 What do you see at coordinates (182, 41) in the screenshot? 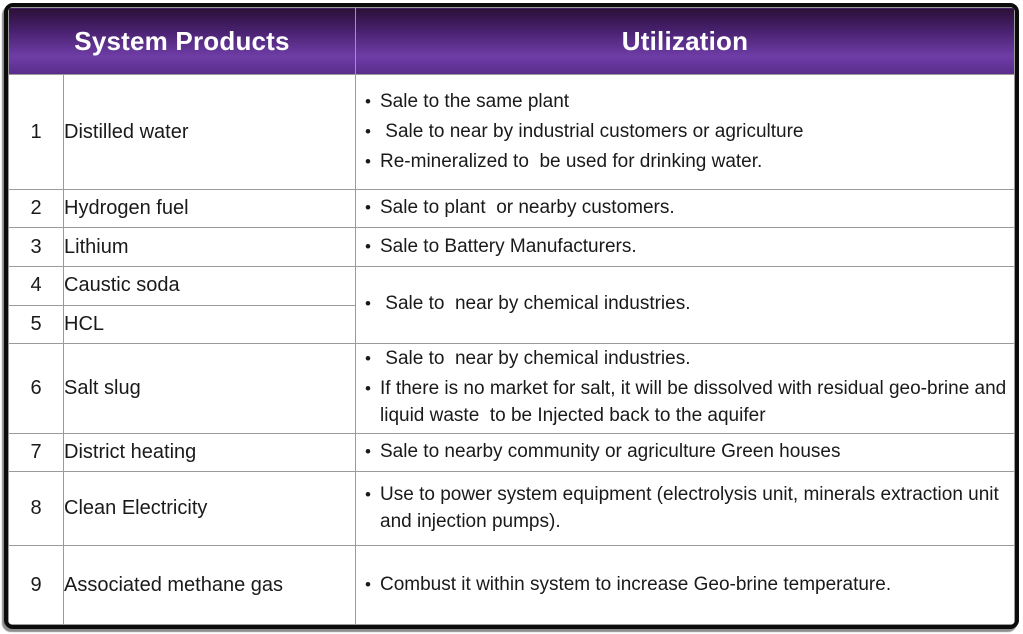
I see `header-system-products: System Products` at bounding box center [182, 41].